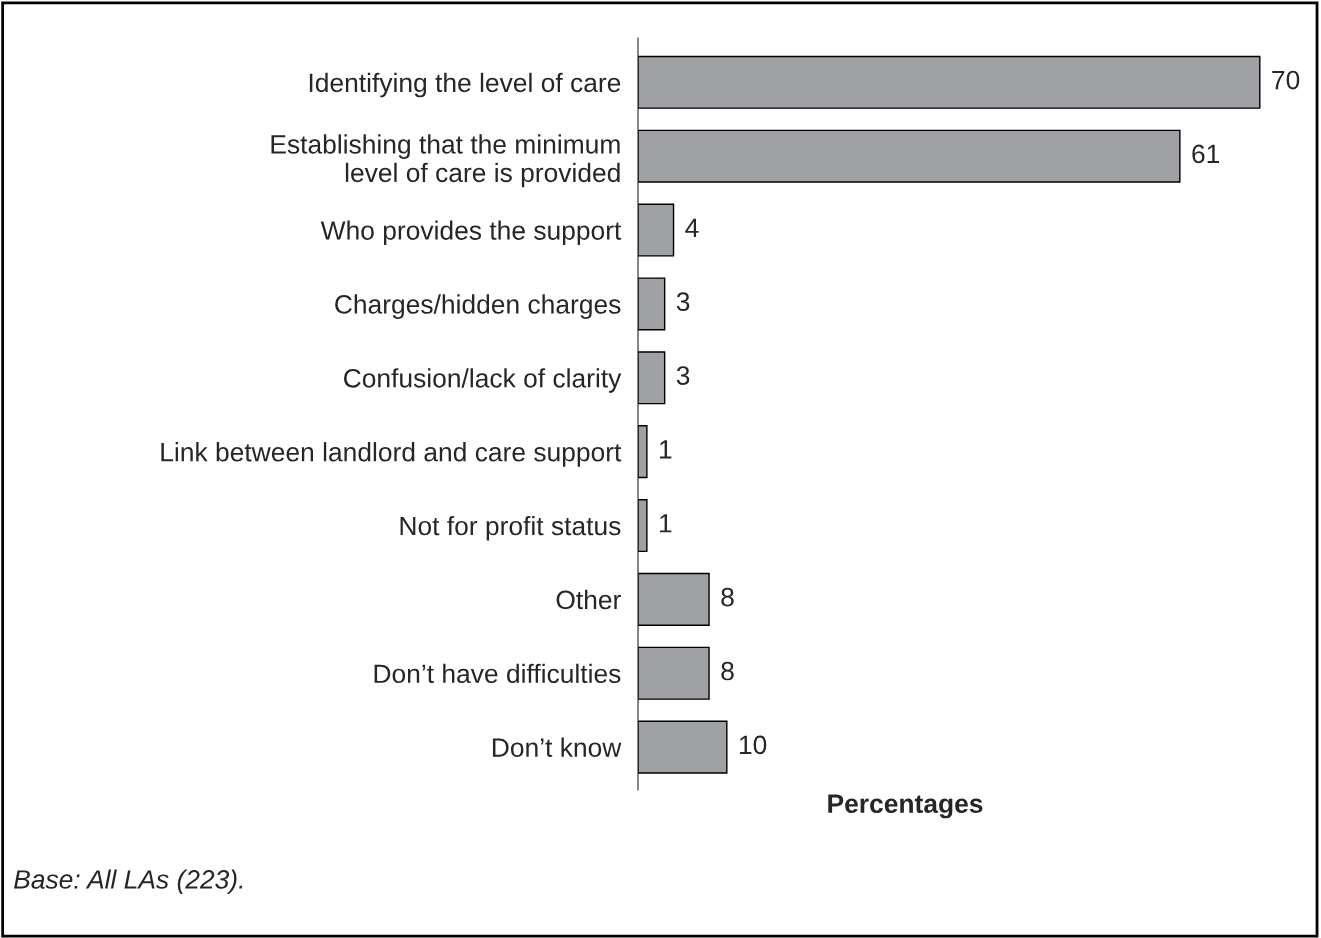 The image size is (1321, 938). What do you see at coordinates (483, 380) in the screenshot?
I see `y-tick-label: Confusion/lack of clarity` at bounding box center [483, 380].